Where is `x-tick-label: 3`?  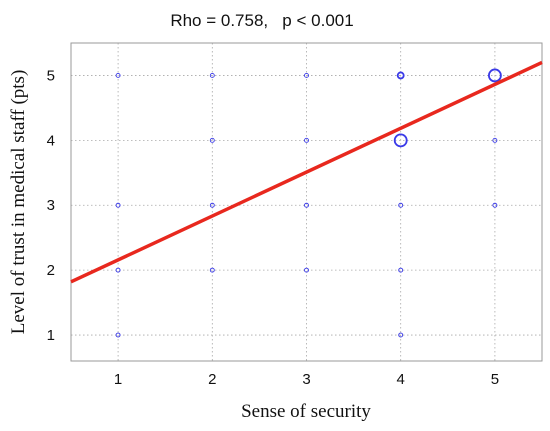 x-tick-label: 3 is located at coordinates (306, 379).